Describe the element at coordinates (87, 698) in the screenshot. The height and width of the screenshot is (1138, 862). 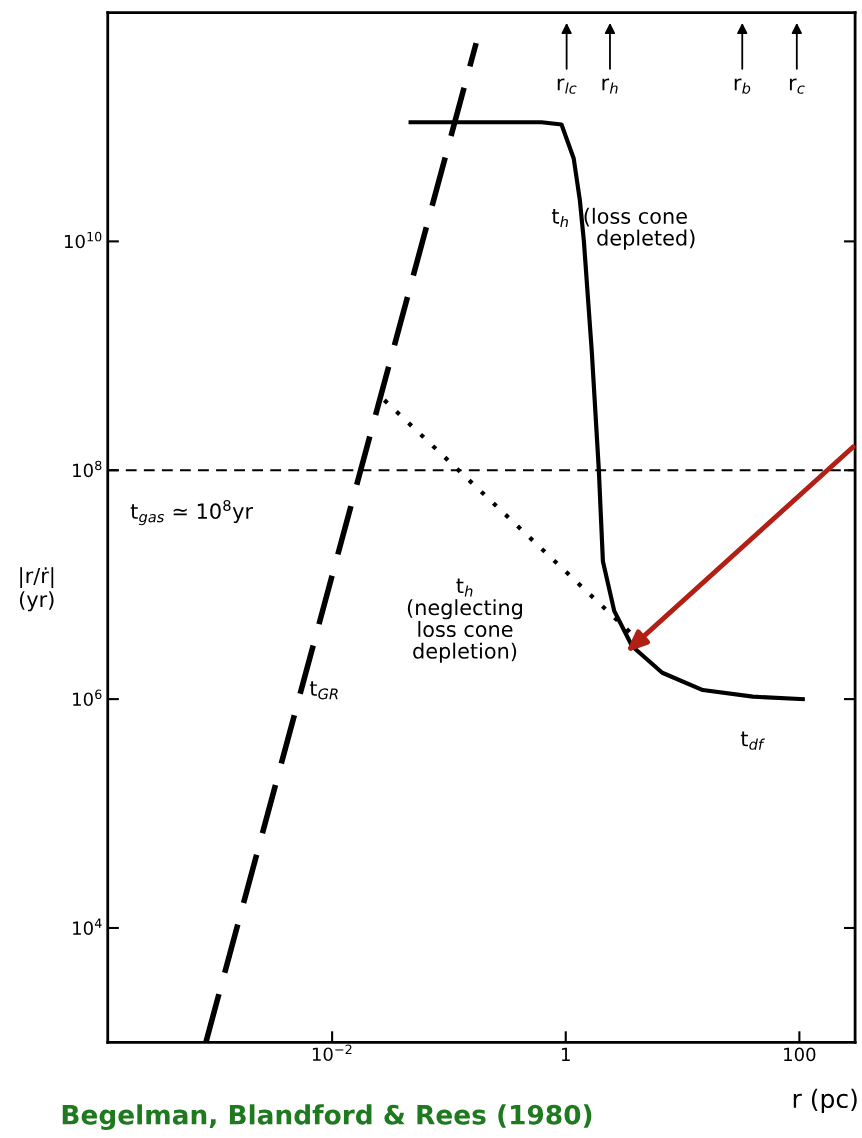
I see `y-tick-label: 10$^{6}$` at that location.